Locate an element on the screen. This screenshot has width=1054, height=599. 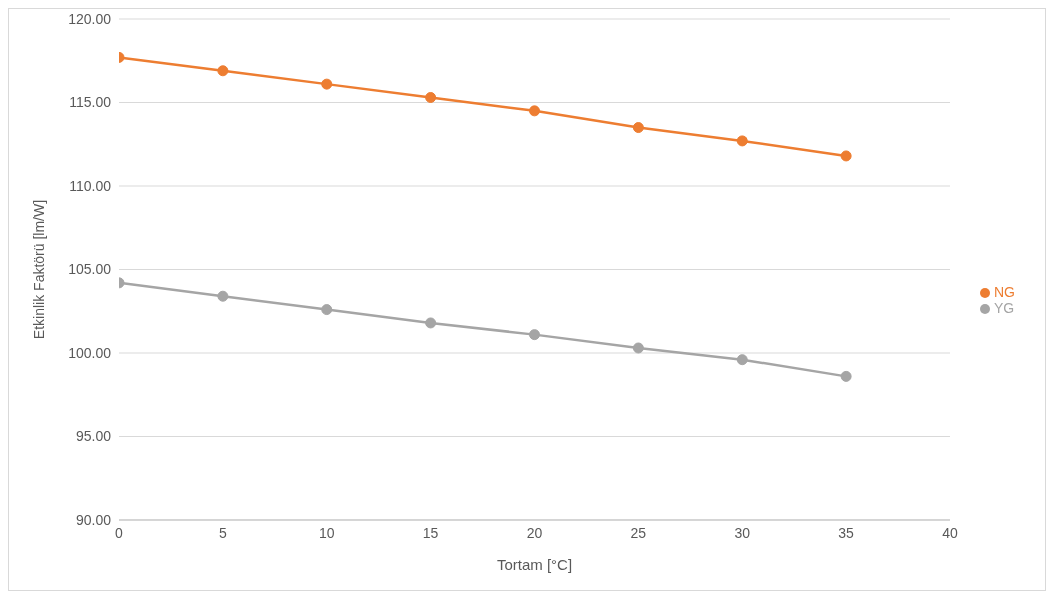
y-tick-label: 105.00 is located at coordinates (90, 269).